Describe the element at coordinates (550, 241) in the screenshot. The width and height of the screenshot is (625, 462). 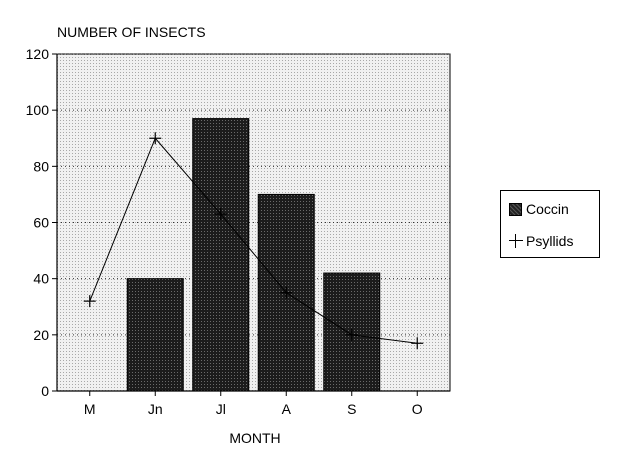
I see `legend-label-psyllids: Psyllids` at that location.